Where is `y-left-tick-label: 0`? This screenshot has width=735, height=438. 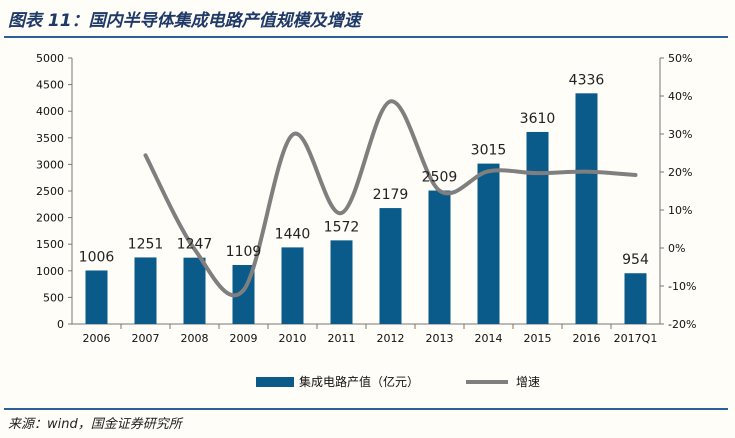
y-left-tick-label: 0 is located at coordinates (60, 324).